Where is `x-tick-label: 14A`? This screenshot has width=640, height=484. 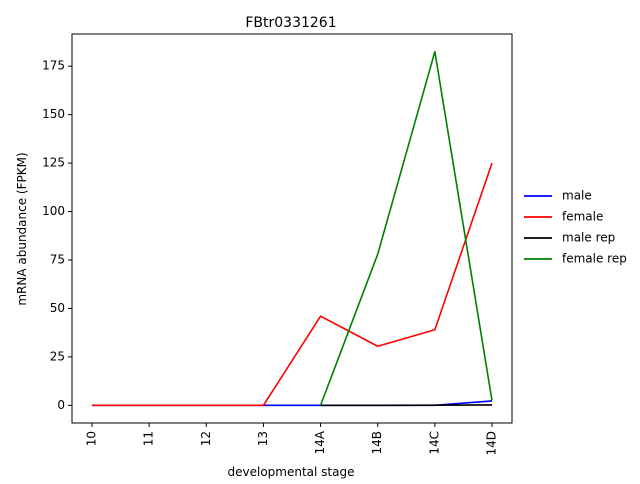
x-tick-label: 14A is located at coordinates (320, 442).